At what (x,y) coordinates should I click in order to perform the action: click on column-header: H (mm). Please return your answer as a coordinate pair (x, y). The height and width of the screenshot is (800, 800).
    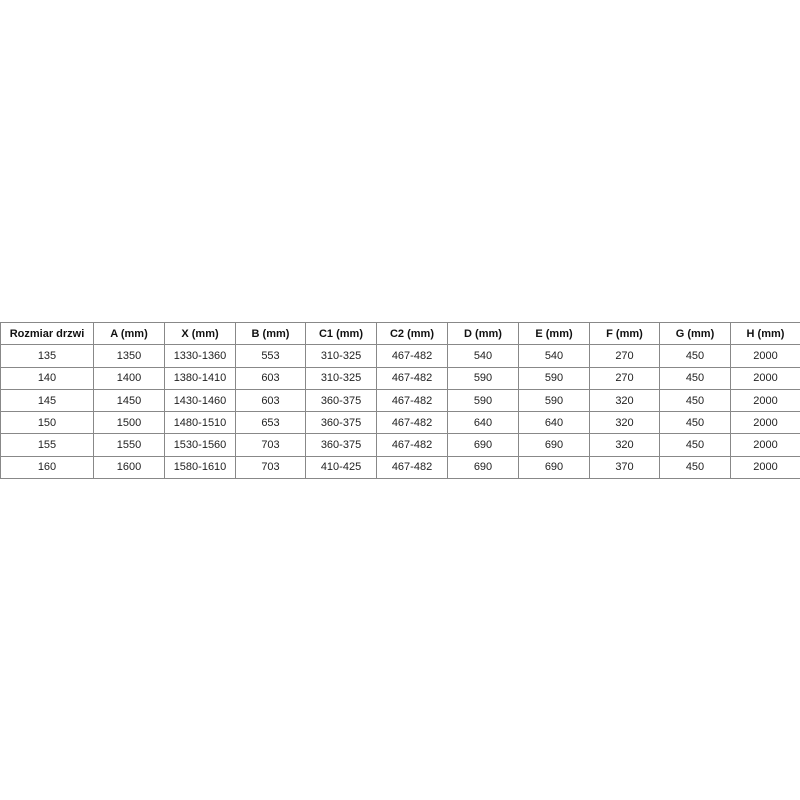
    Looking at the image, I should click on (765, 333).